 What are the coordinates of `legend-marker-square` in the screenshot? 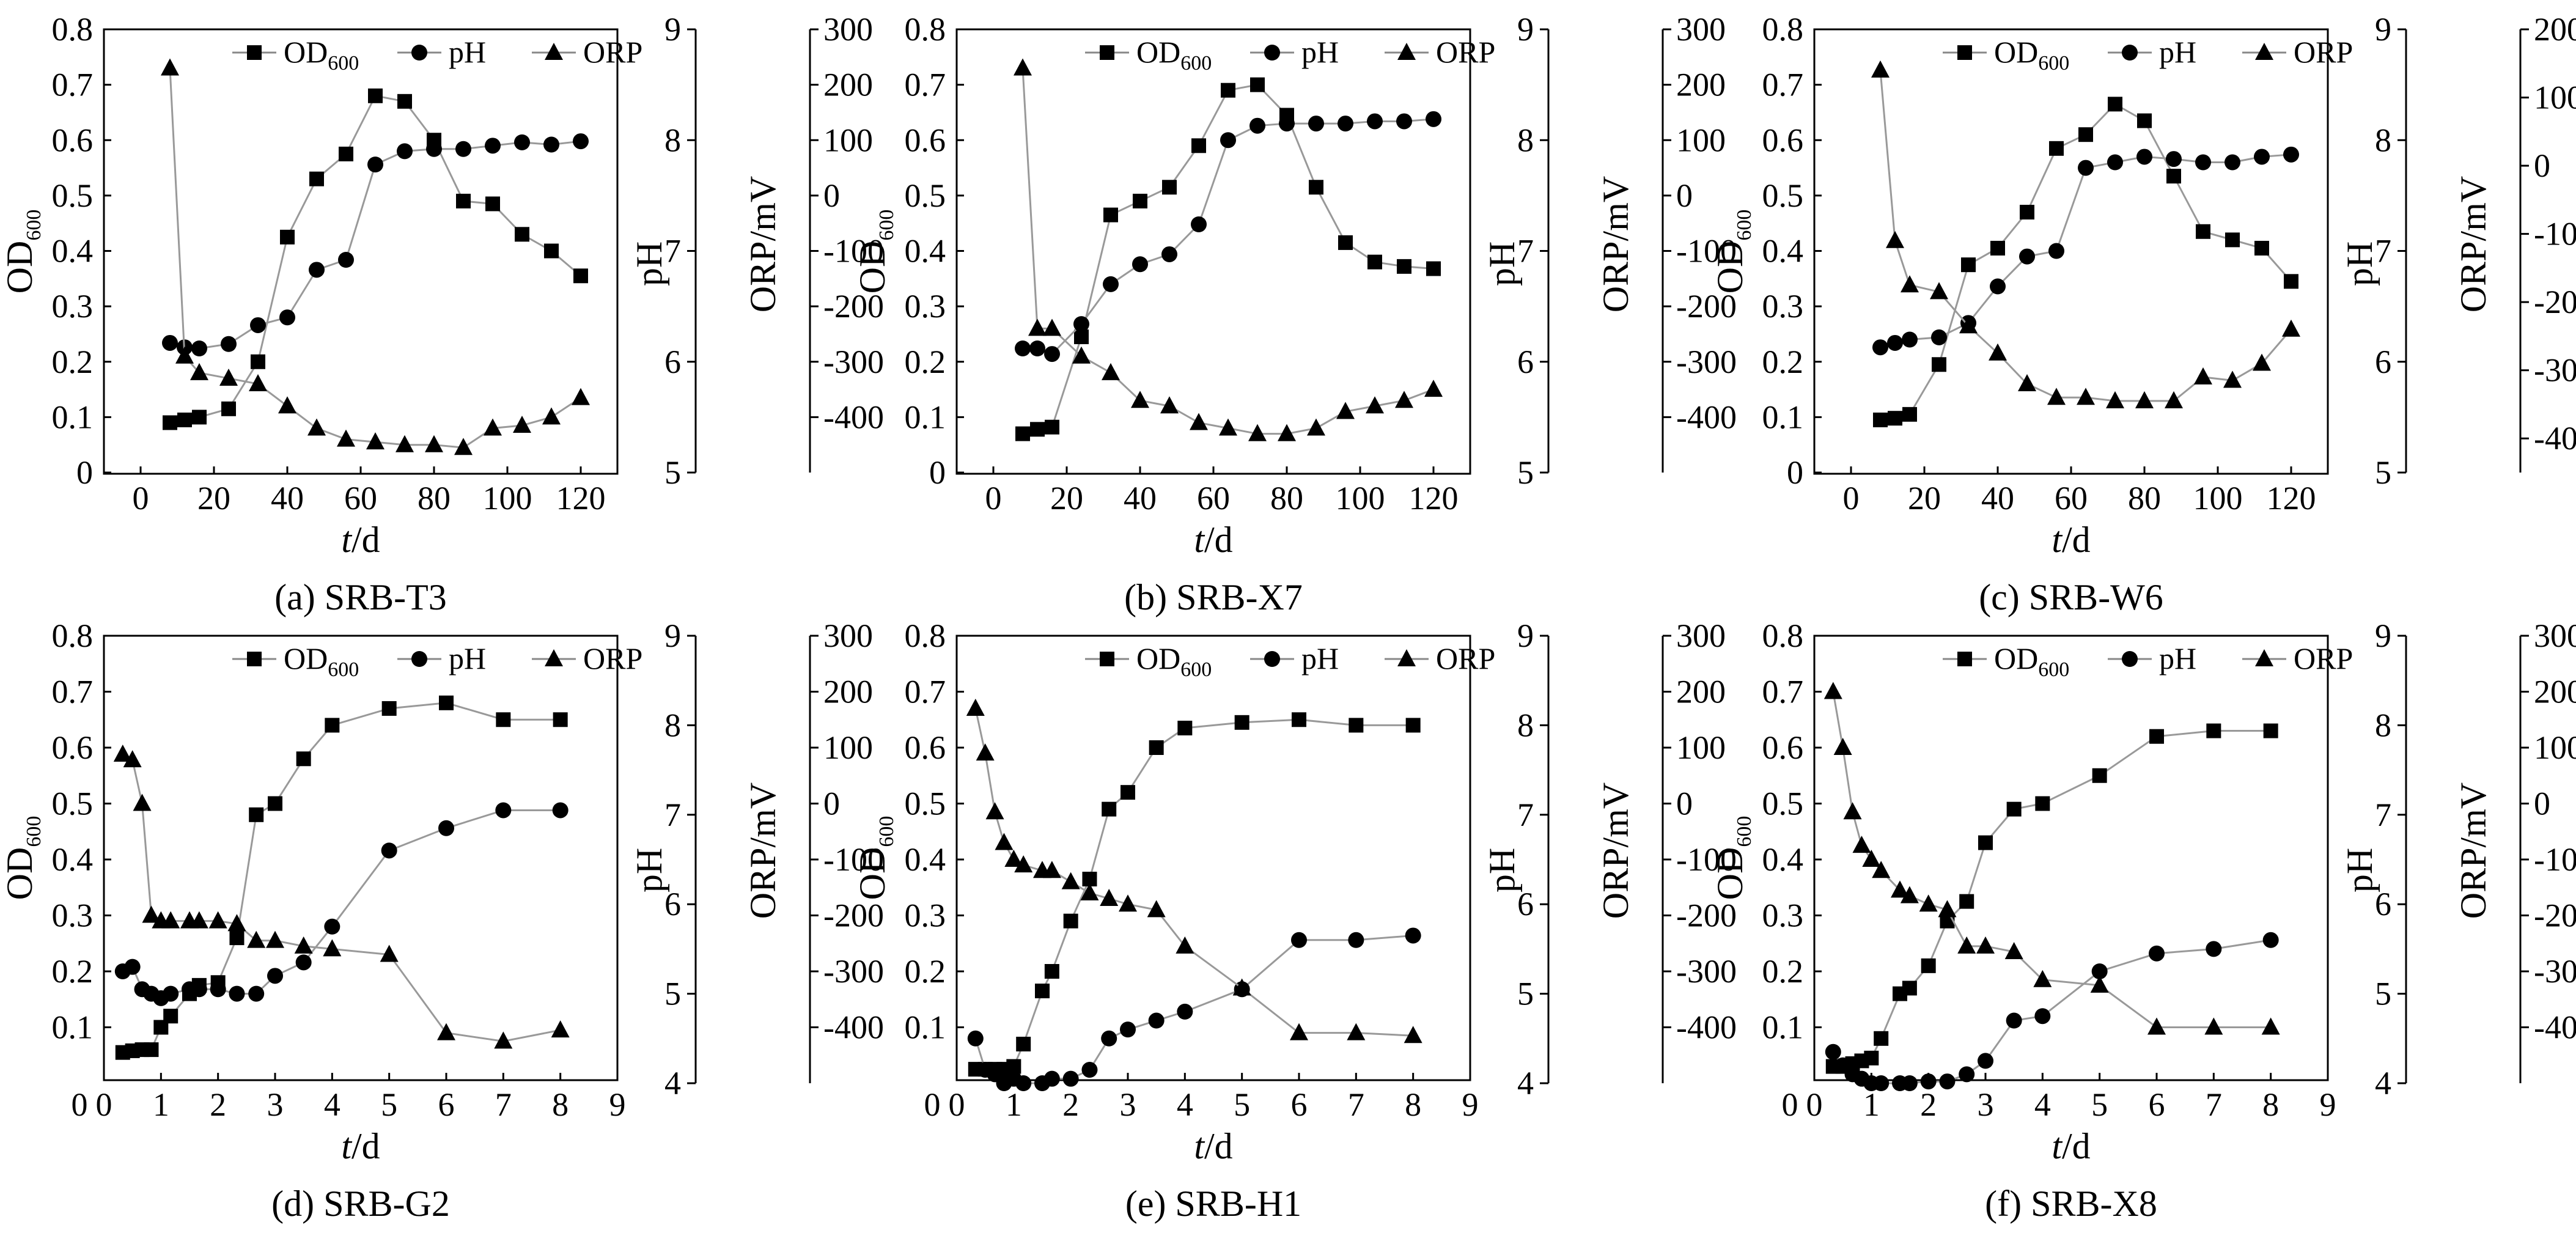 It's located at (1965, 659).